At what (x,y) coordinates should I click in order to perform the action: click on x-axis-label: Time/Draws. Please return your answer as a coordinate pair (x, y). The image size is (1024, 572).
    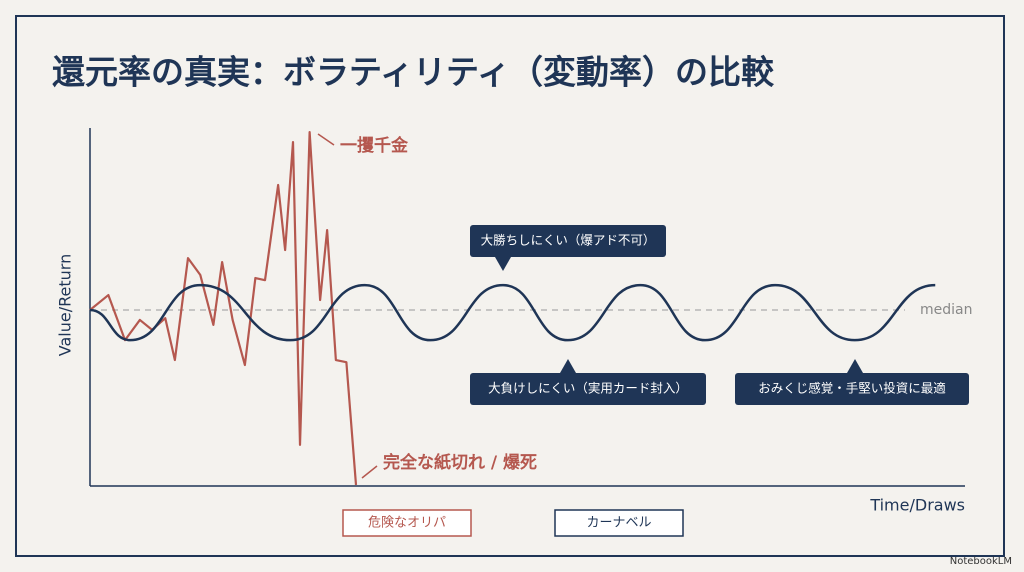
    Looking at the image, I should click on (917, 505).